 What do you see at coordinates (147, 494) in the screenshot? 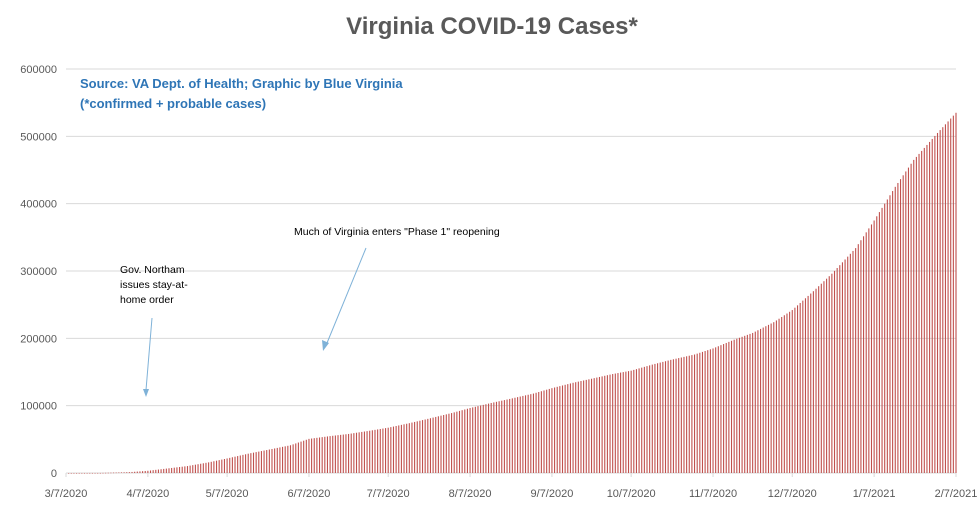
I see `x-tick-label: 4/7/2020` at bounding box center [147, 494].